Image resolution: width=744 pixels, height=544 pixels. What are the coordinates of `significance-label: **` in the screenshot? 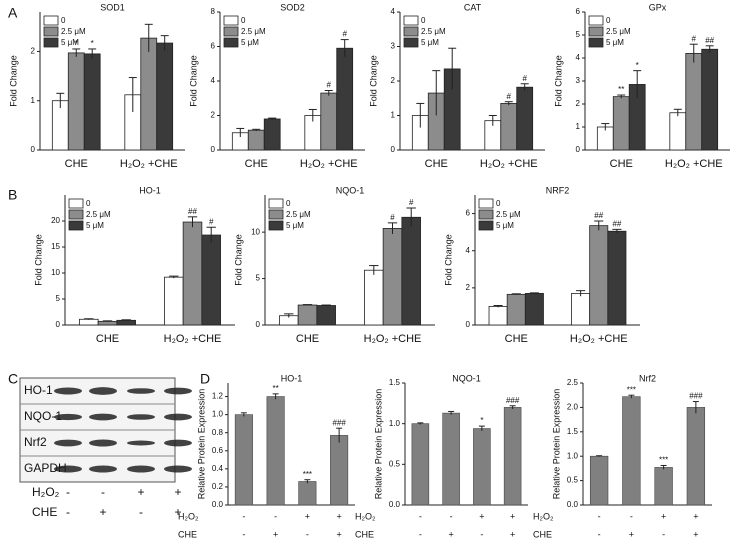 It's located at (621, 89).